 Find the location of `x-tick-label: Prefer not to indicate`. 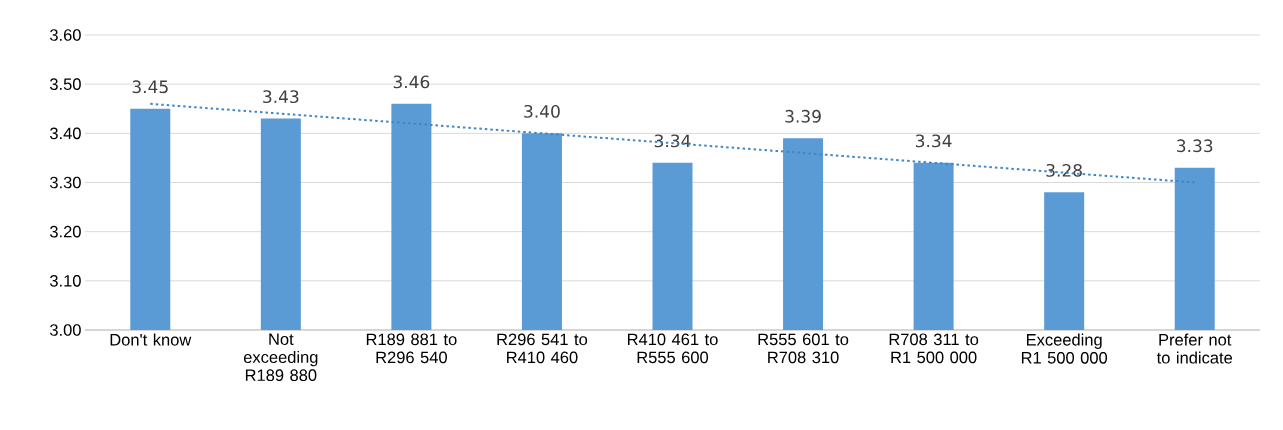

x-tick-label: Prefer not to indicate is located at coordinates (1194, 348).